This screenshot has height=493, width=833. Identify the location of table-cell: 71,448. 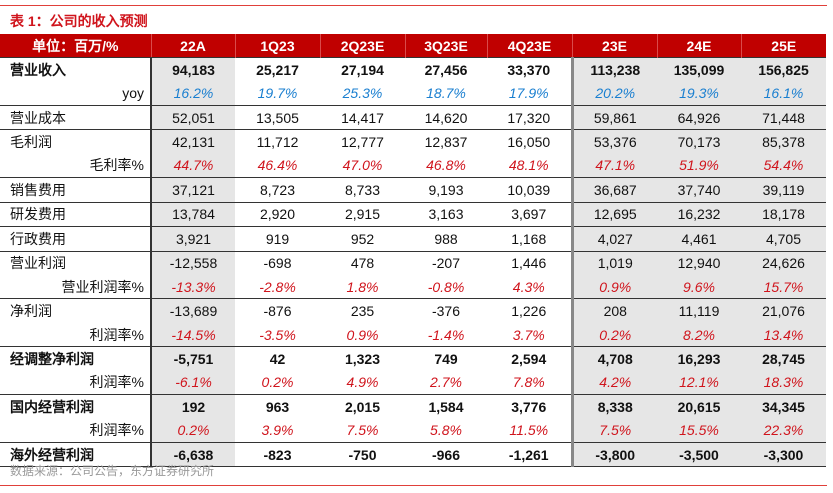
(783, 117).